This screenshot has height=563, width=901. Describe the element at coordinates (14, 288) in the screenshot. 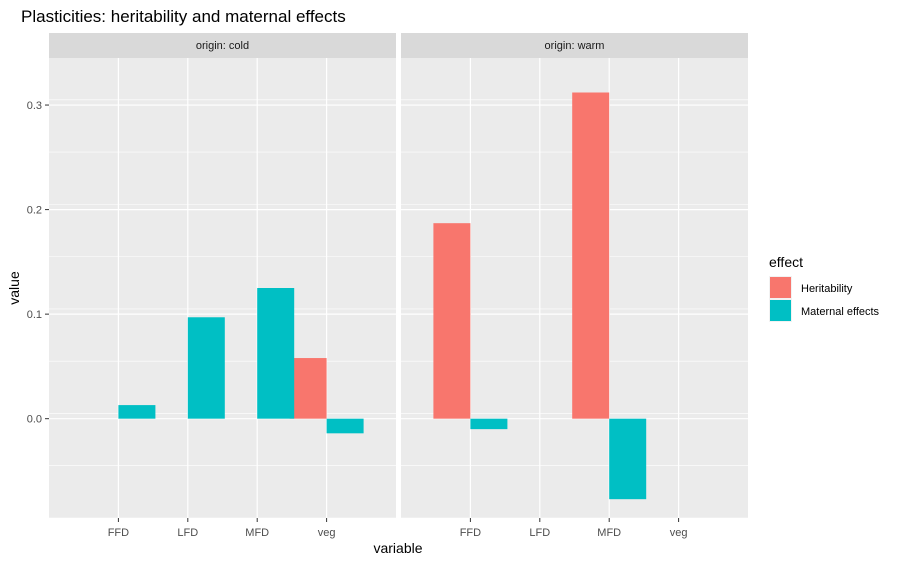

I see `y-axis-title: value` at that location.